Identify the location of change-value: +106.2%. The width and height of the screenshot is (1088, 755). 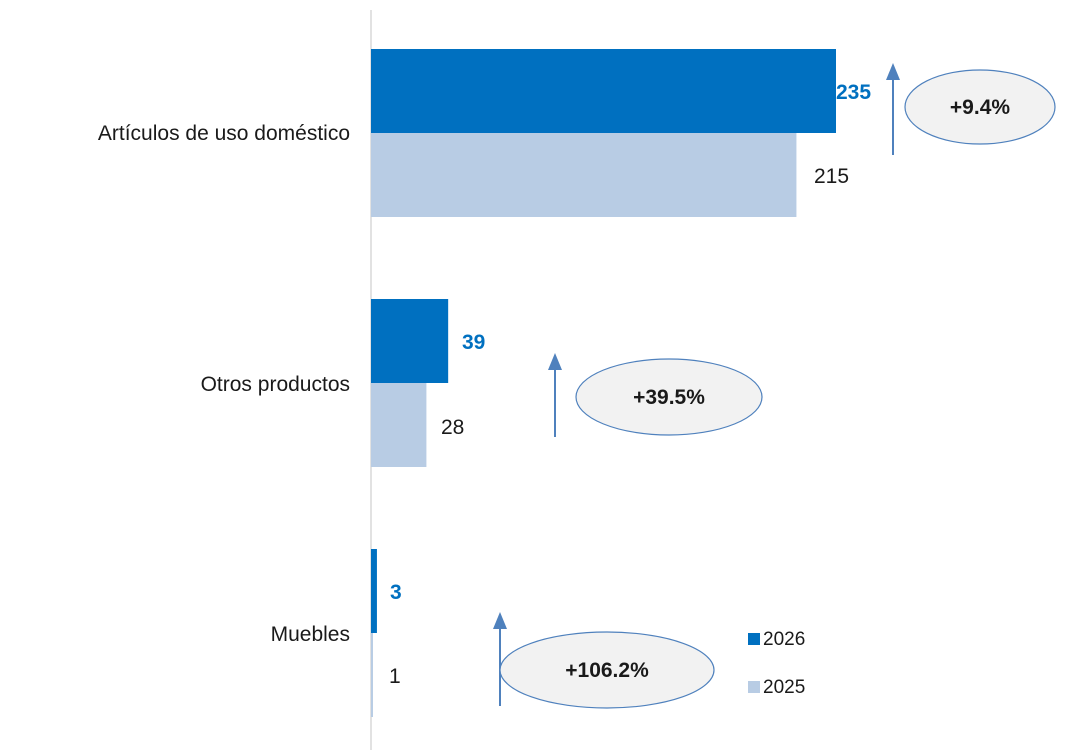
(607, 670).